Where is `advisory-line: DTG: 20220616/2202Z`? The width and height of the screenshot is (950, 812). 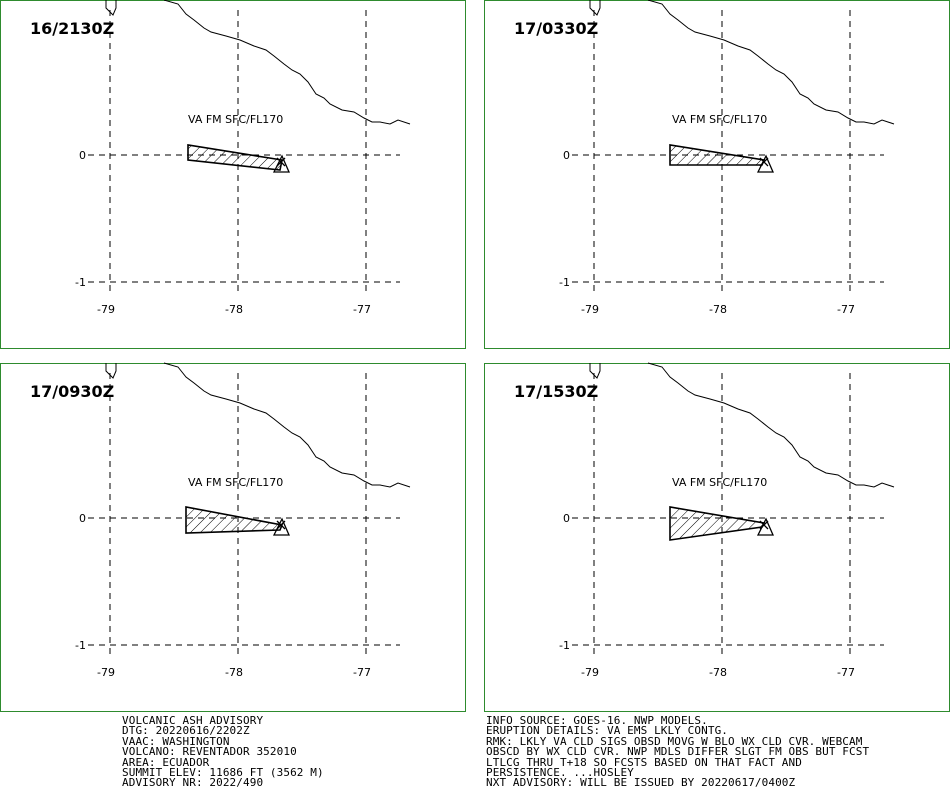
advisory-line: DTG: 20220616/2202Z is located at coordinates (186, 731).